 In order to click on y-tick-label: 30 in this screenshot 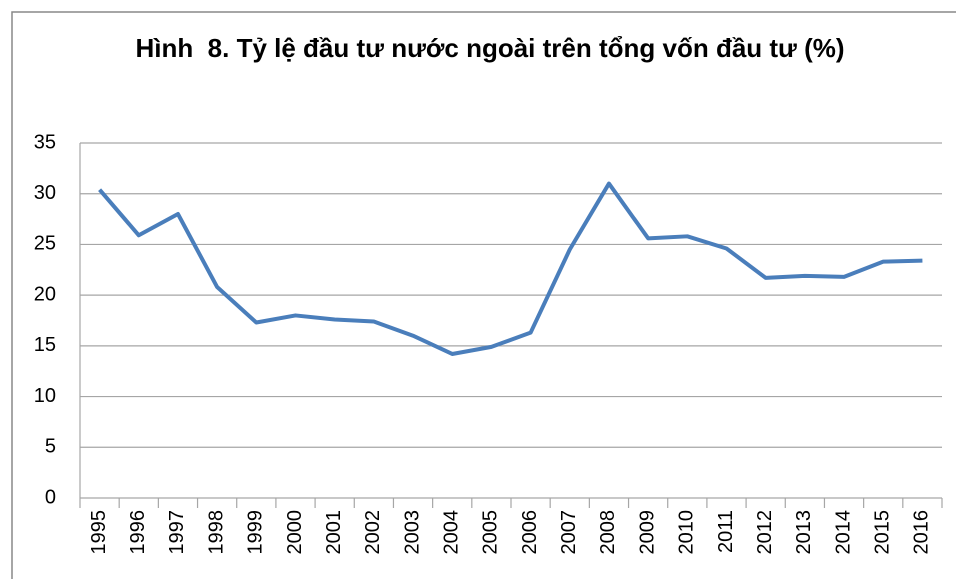, I will do `click(45, 193)`.